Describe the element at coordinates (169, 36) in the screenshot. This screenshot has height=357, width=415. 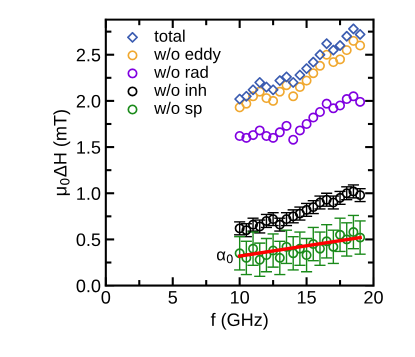
I see `legend-label: total` at that location.